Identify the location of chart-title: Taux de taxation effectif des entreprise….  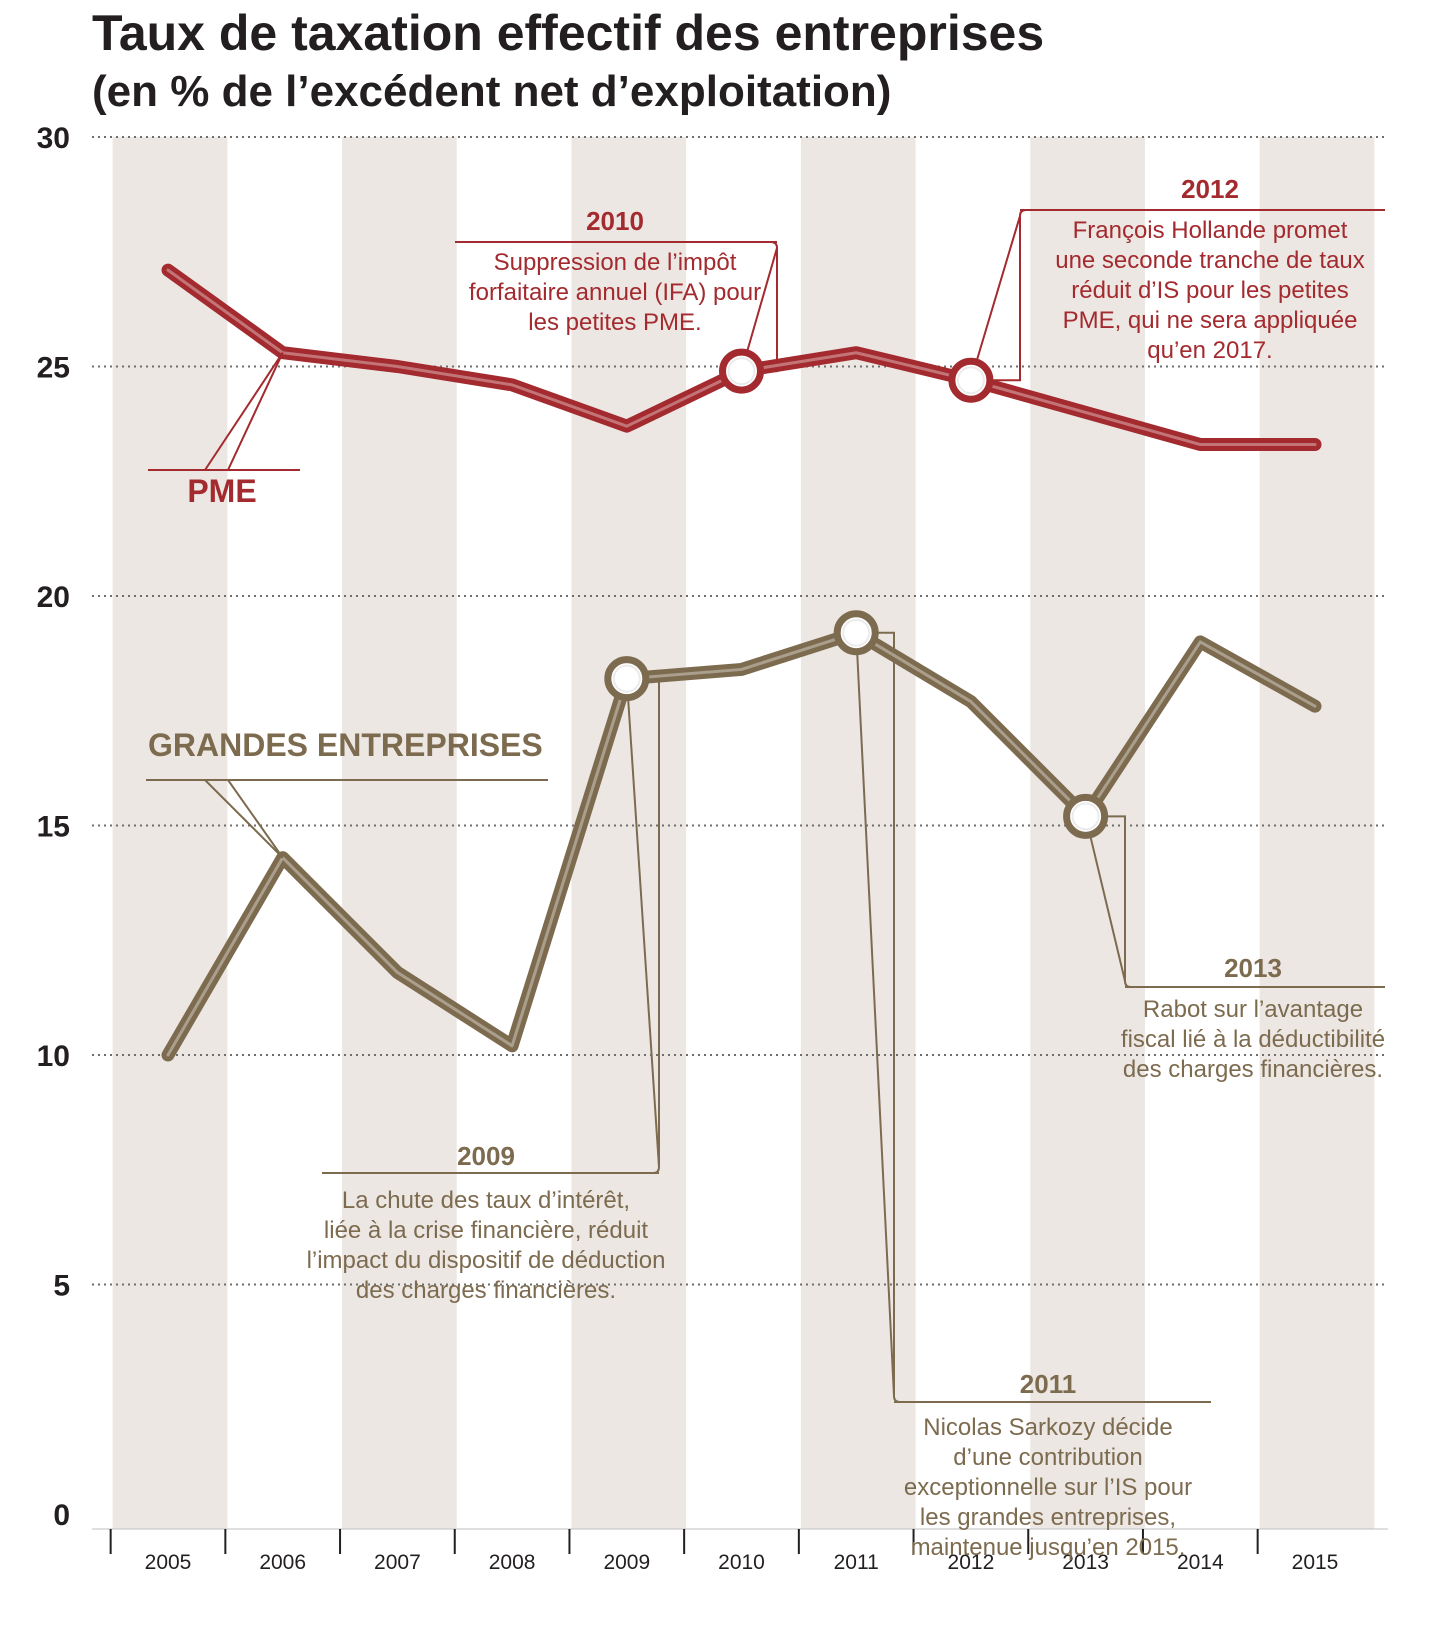
(568, 33).